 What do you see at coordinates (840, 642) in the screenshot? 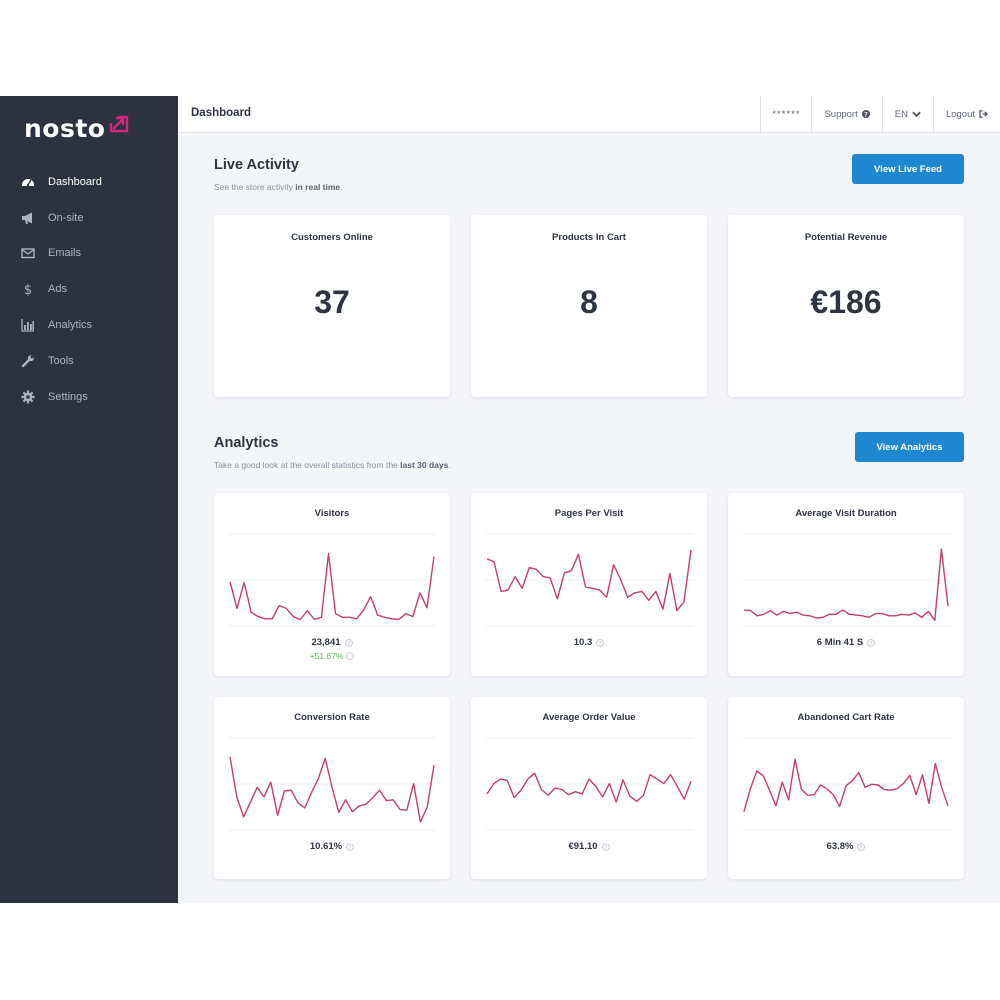
I see `metric-value: 6 Min 41 S` at bounding box center [840, 642].